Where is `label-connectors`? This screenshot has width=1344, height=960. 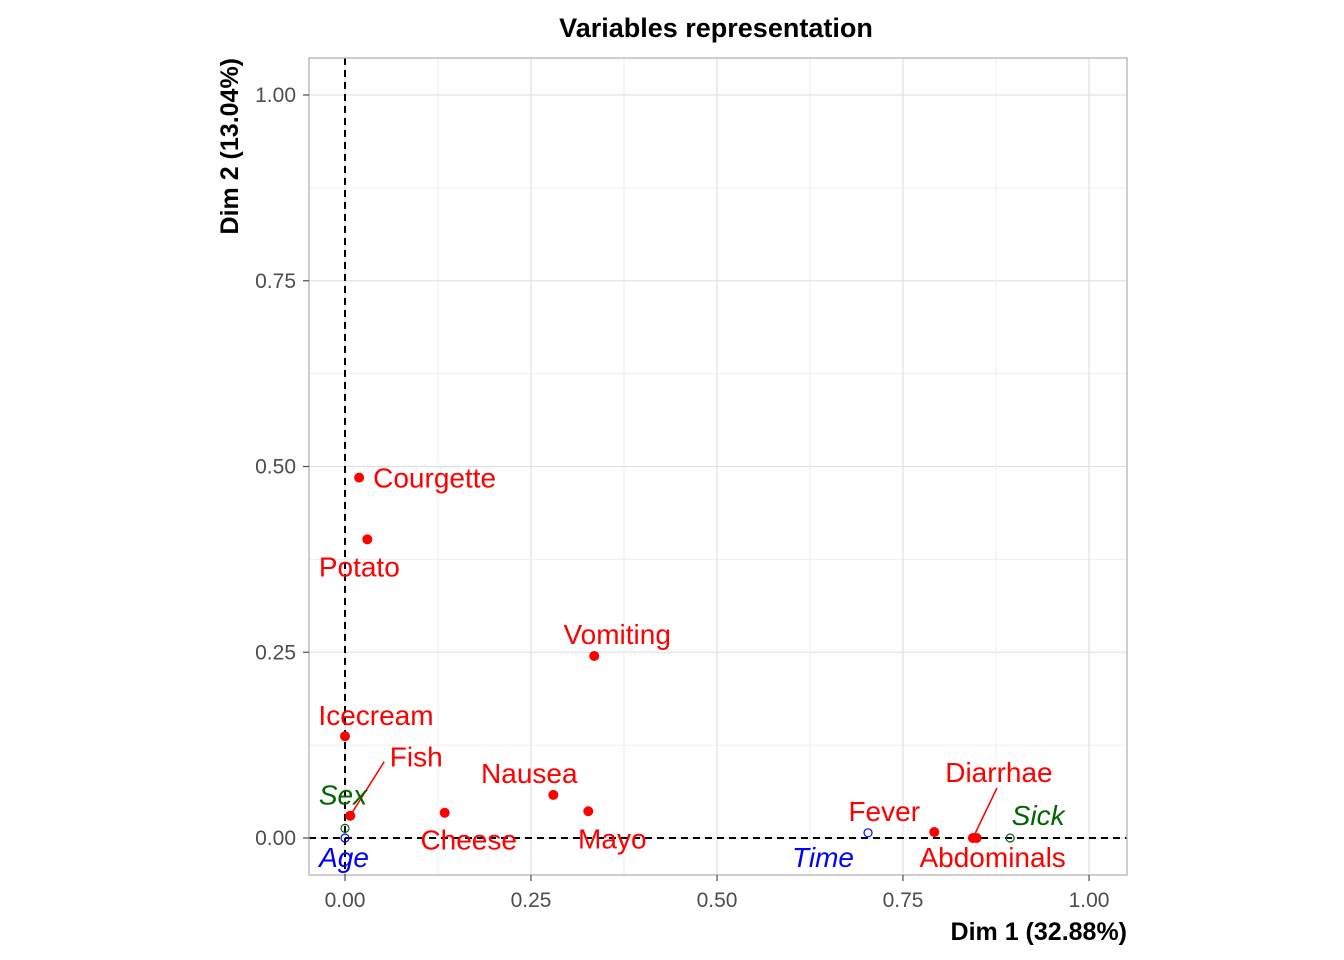 label-connectors is located at coordinates (673, 800).